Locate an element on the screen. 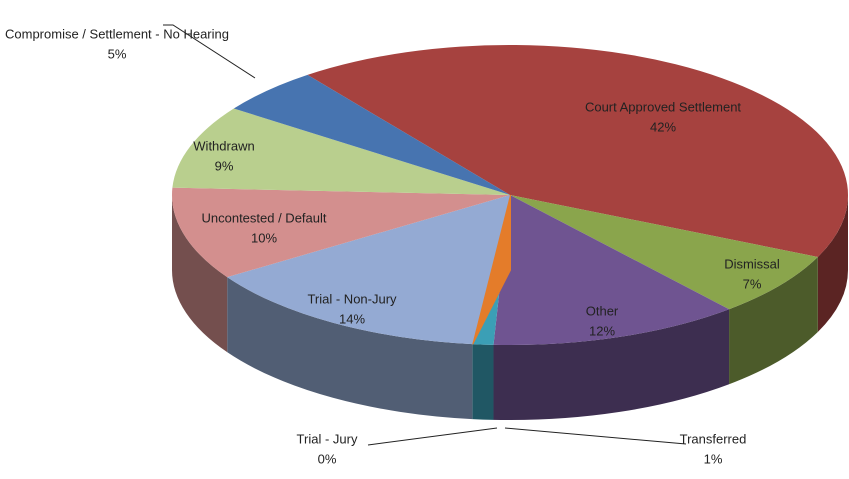  slice-label: Other is located at coordinates (602, 310).